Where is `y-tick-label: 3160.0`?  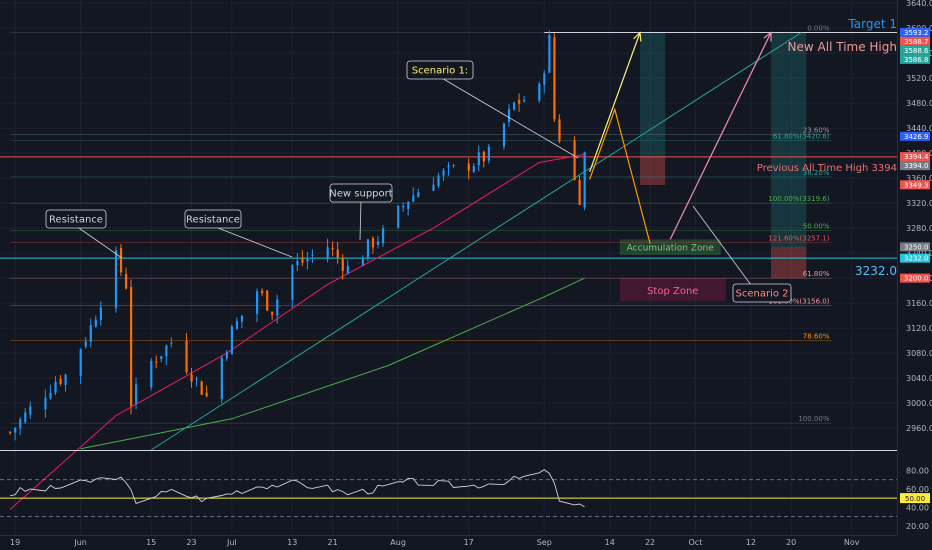 y-tick-label: 3160.0 is located at coordinates (919, 303).